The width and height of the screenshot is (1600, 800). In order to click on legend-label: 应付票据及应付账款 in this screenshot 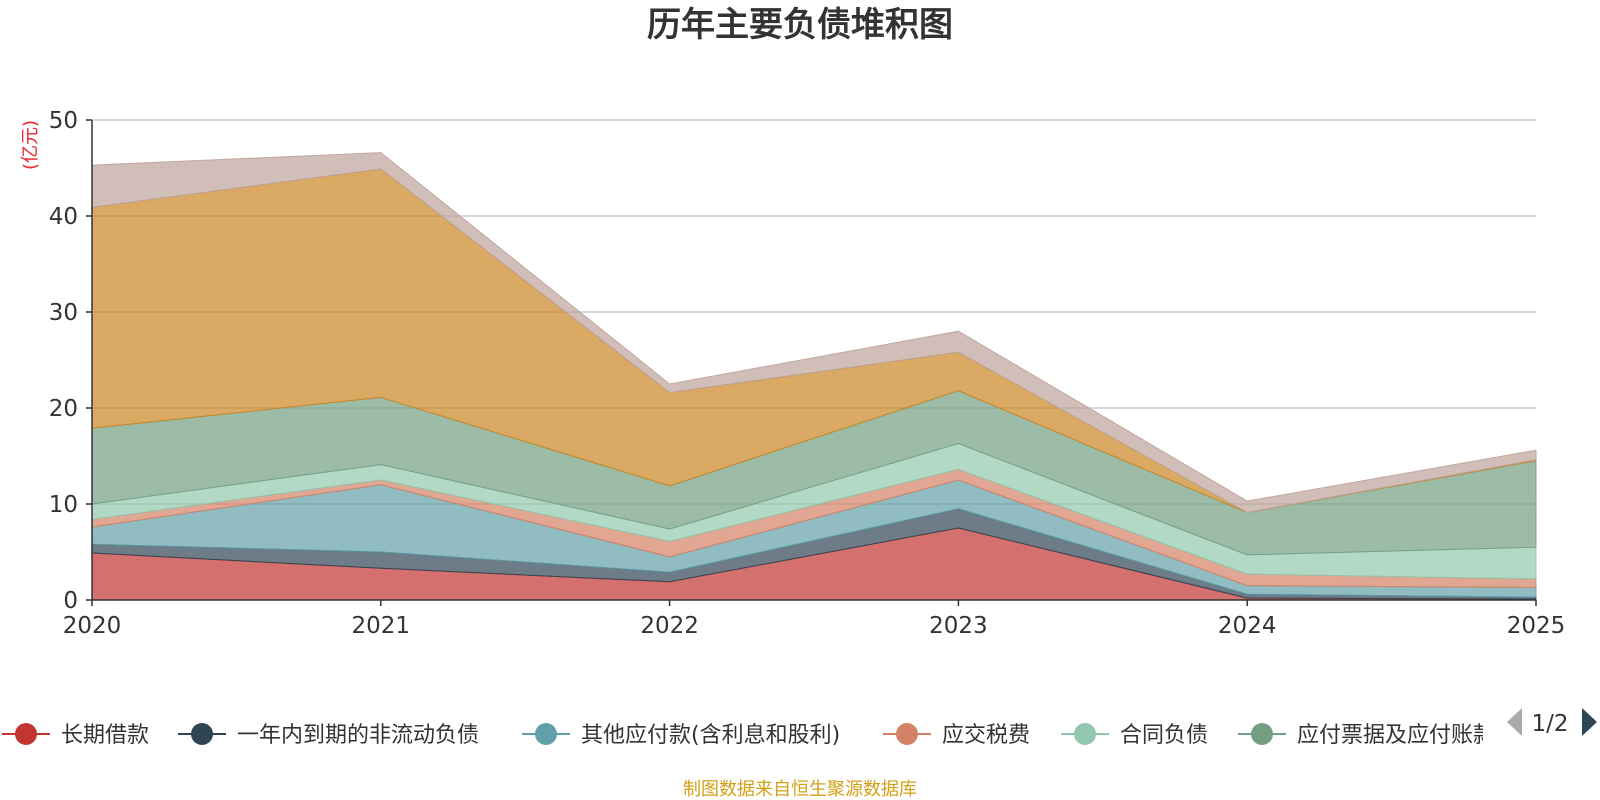, I will do `click(1396, 735)`.